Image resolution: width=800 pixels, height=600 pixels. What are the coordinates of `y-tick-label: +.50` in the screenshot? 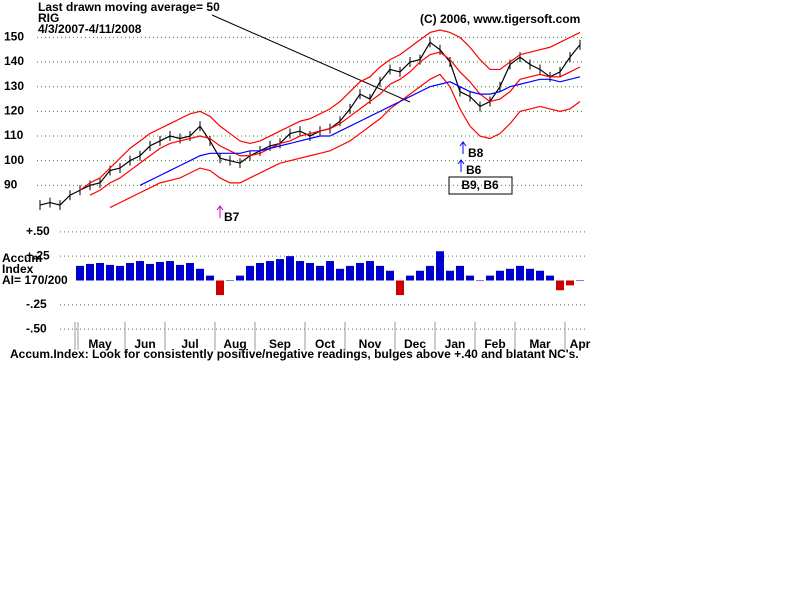 It's located at (38, 231).